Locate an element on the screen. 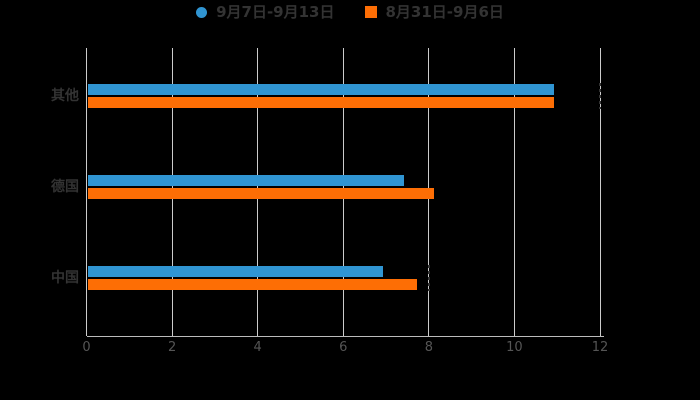 The height and width of the screenshot is (400, 700). category-label-1: 德国 is located at coordinates (65, 187).